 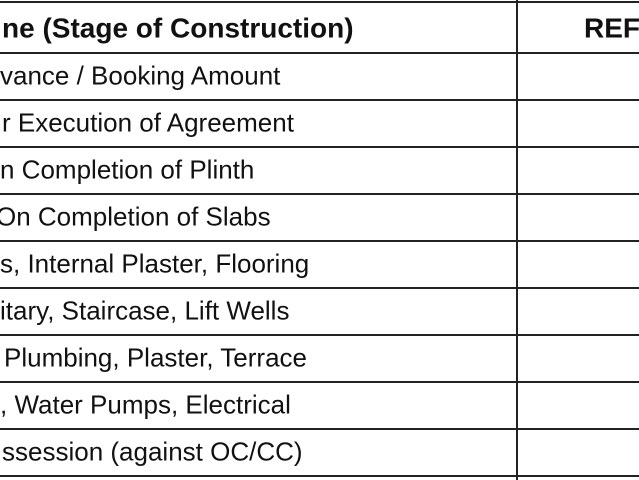 I want to click on row-cell: itary, Staircase, Lift Wells, so click(x=144, y=310).